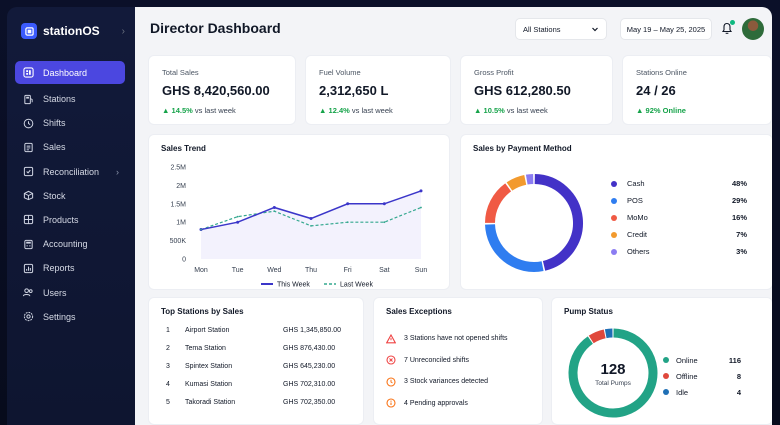  I want to click on sidebar-item-label: Stations, so click(59, 99).